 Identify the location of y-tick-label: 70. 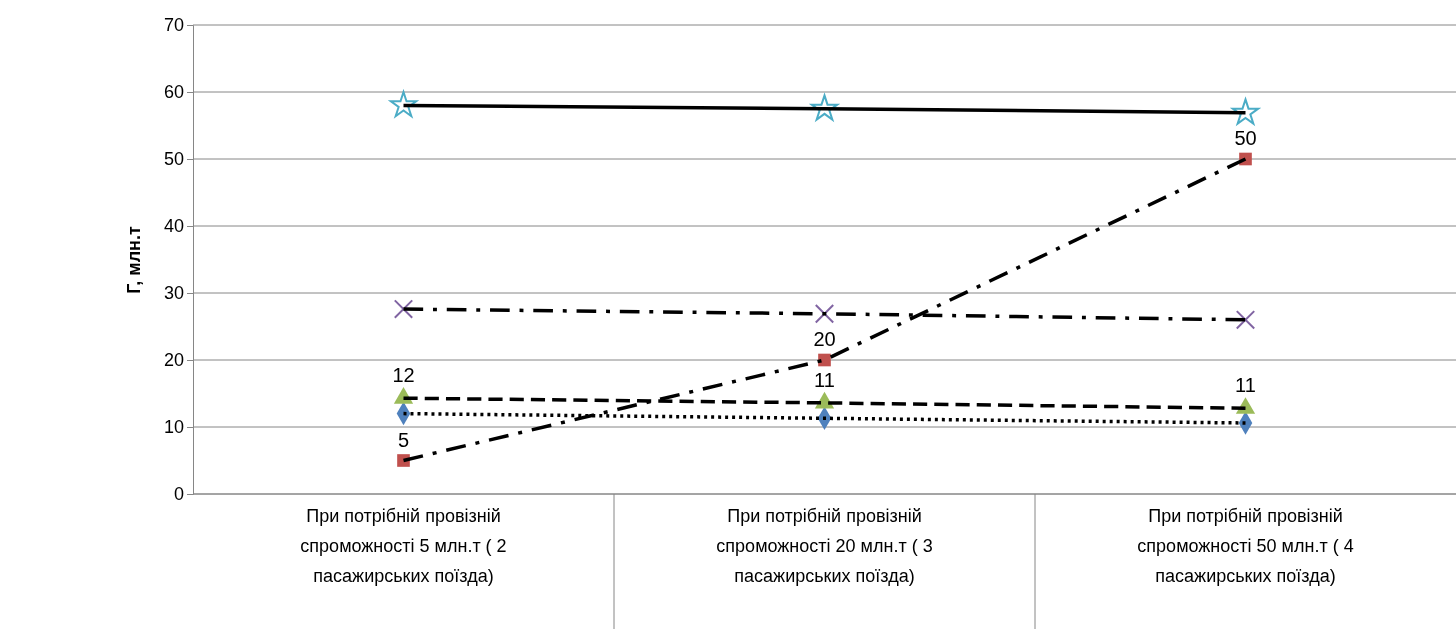
(173, 25).